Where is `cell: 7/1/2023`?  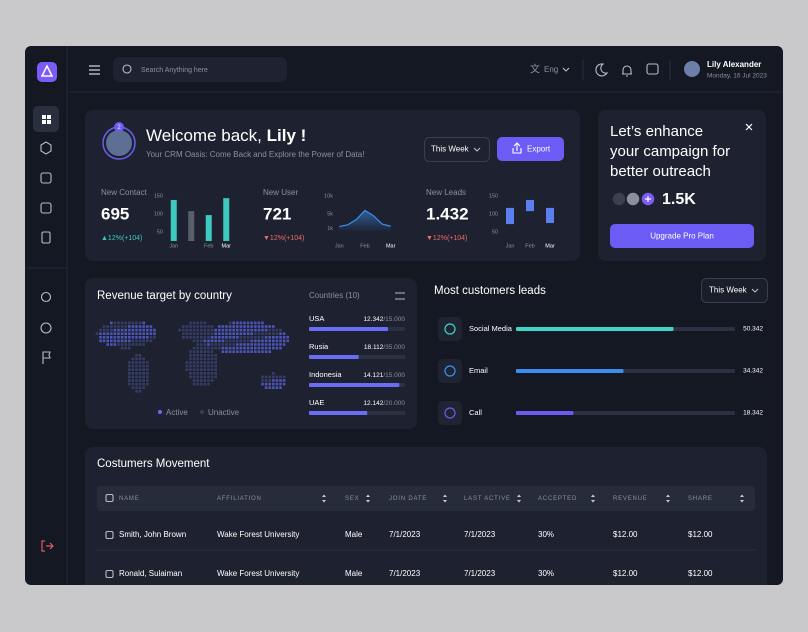 cell: 7/1/2023 is located at coordinates (405, 573).